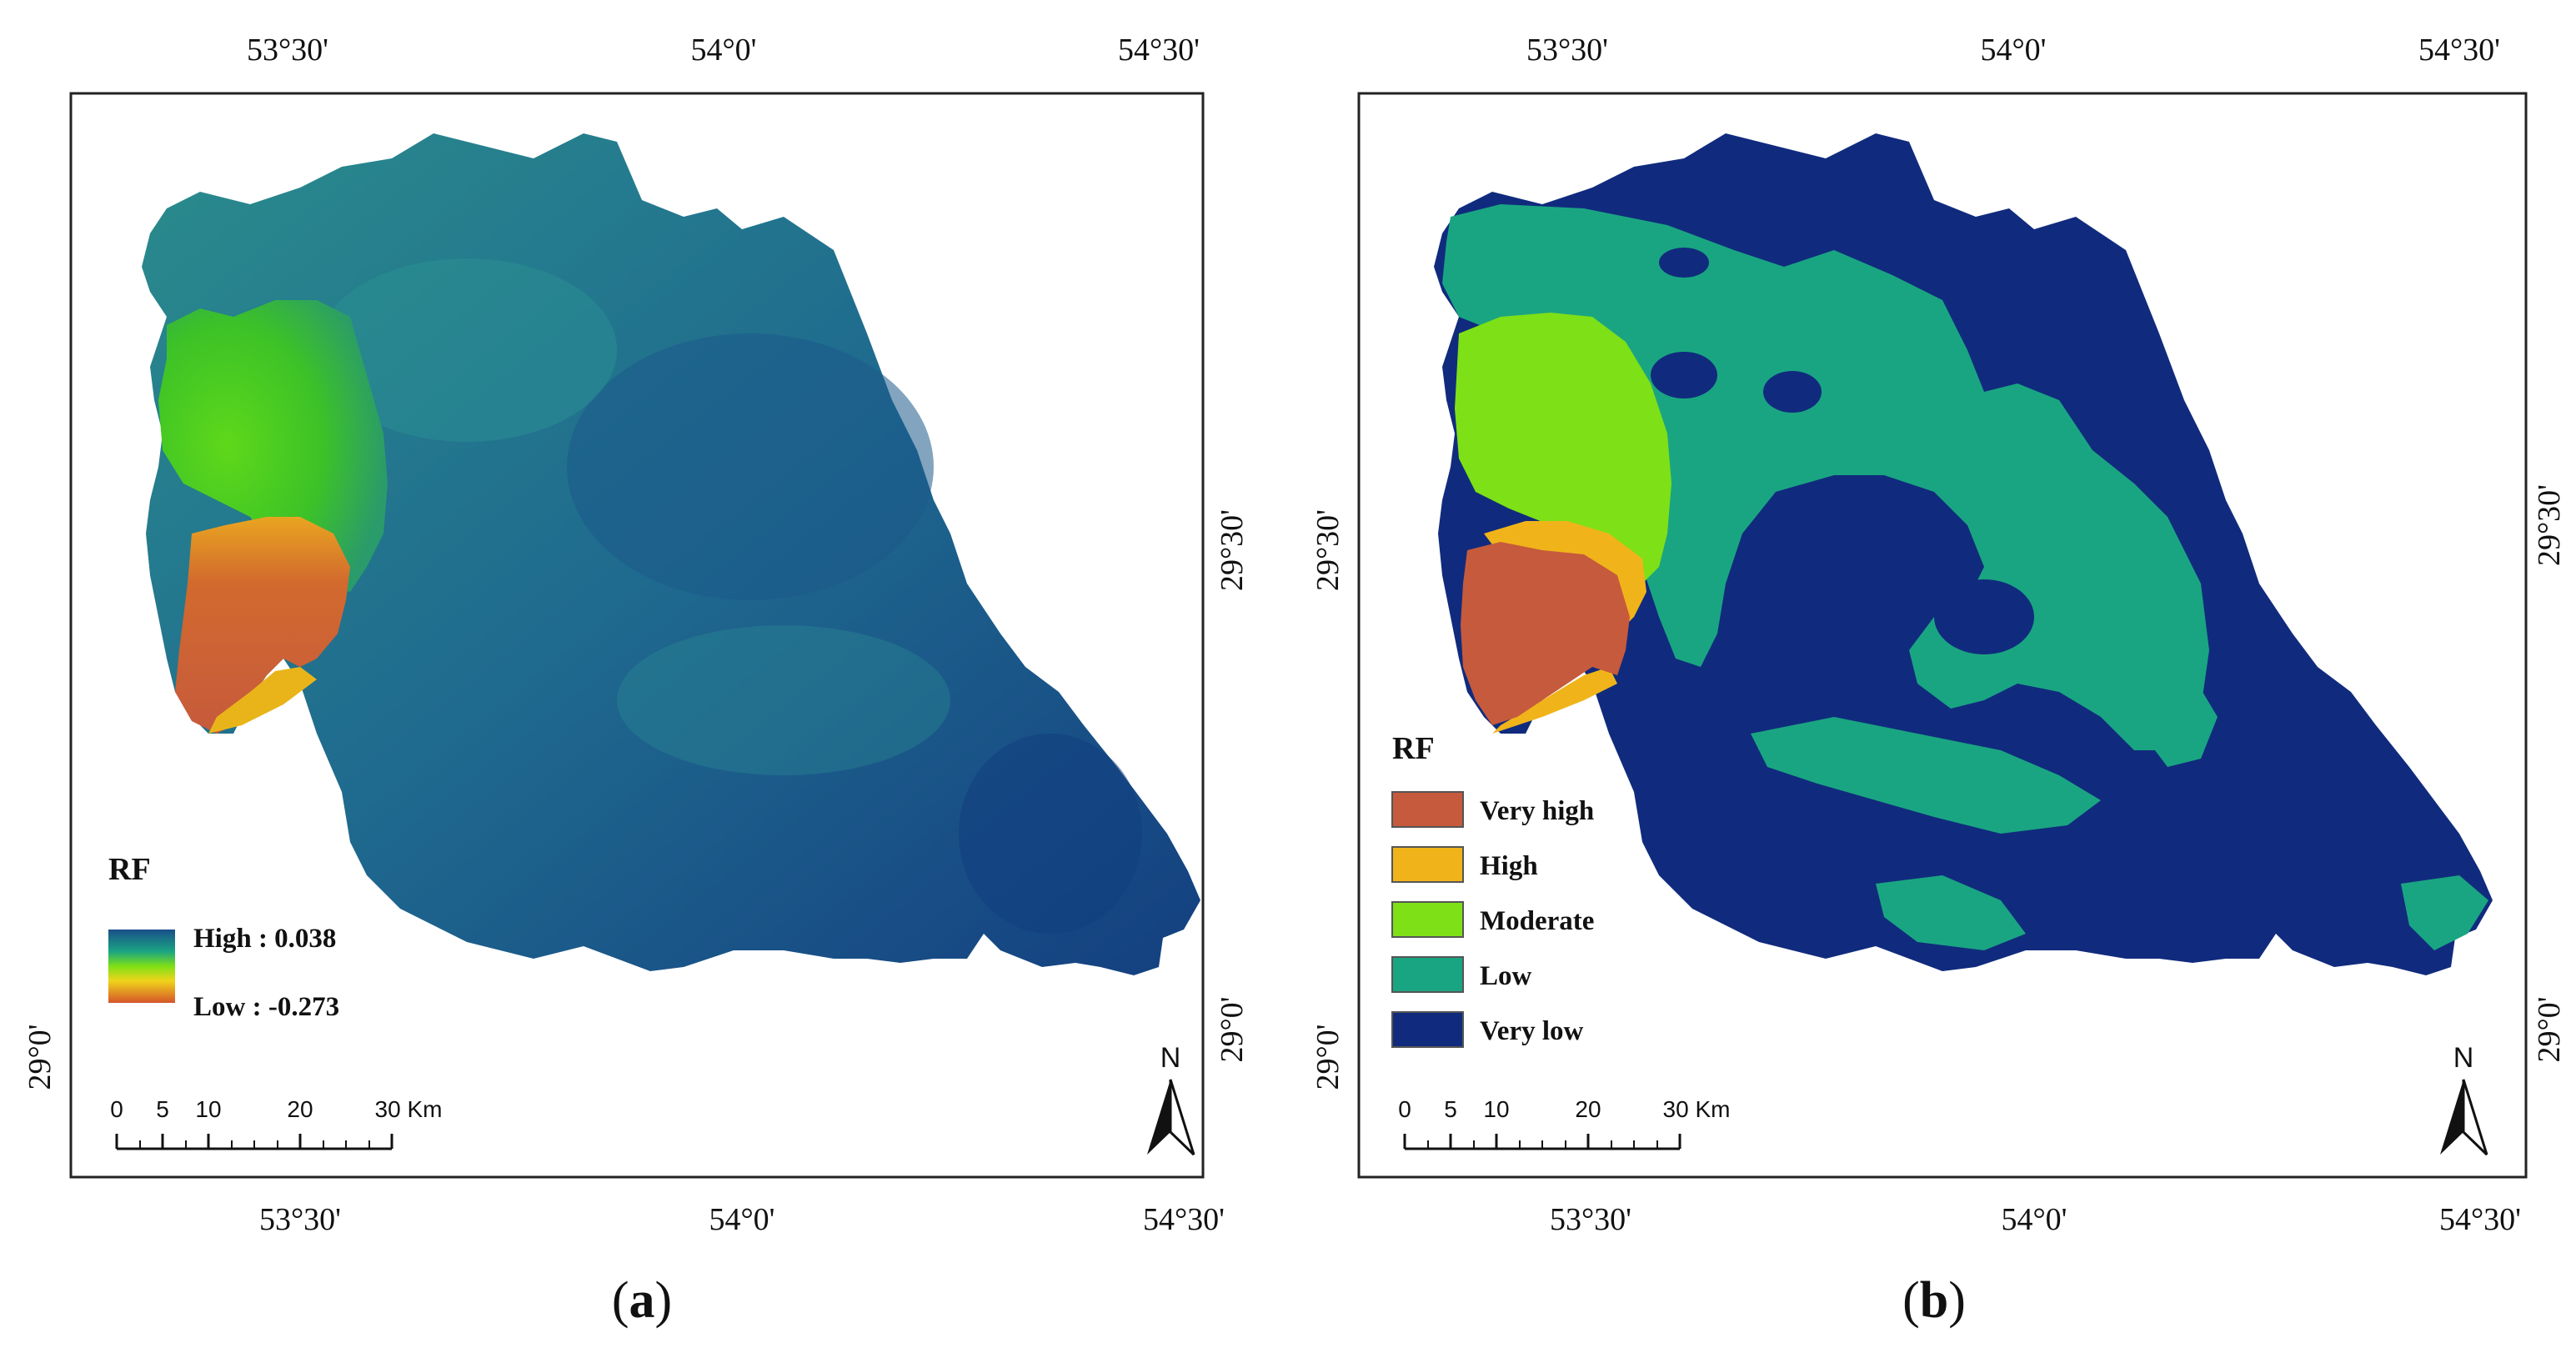  I want to click on legend-label: Very low, so click(1532, 1031).